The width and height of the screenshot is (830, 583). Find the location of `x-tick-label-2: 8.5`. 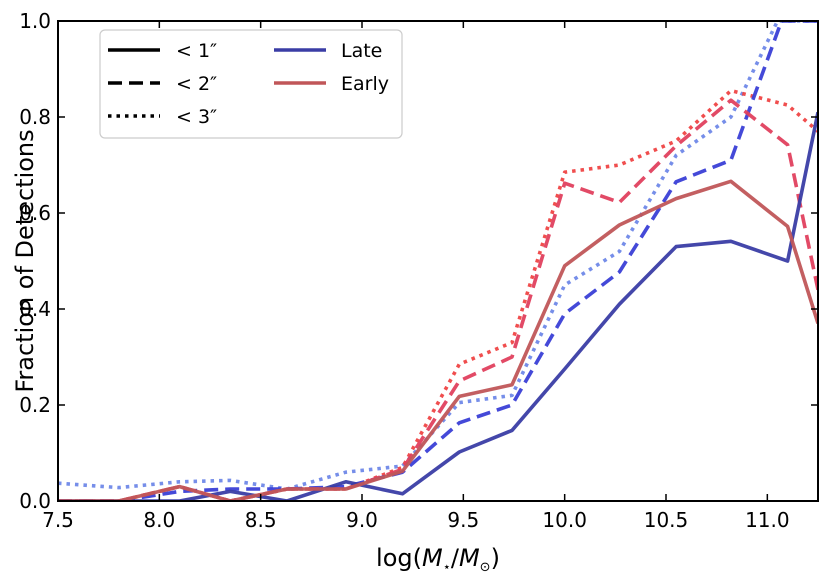

x-tick-label-2: 8.5 is located at coordinates (261, 520).